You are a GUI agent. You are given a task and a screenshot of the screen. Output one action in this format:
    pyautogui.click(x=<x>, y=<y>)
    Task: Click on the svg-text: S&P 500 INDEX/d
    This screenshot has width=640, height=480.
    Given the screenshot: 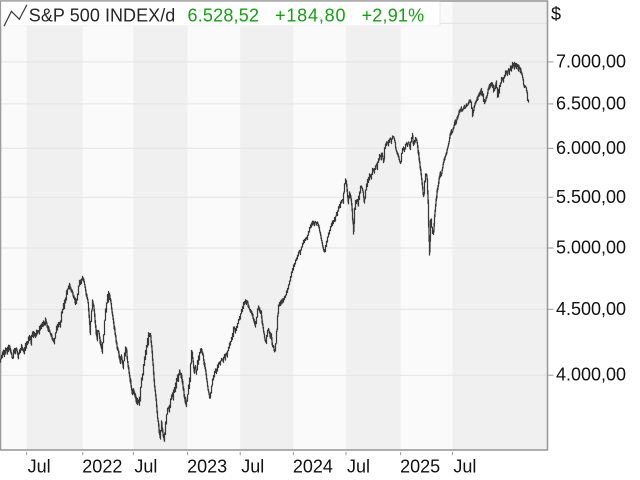 What is the action you would take?
    pyautogui.click(x=102, y=16)
    